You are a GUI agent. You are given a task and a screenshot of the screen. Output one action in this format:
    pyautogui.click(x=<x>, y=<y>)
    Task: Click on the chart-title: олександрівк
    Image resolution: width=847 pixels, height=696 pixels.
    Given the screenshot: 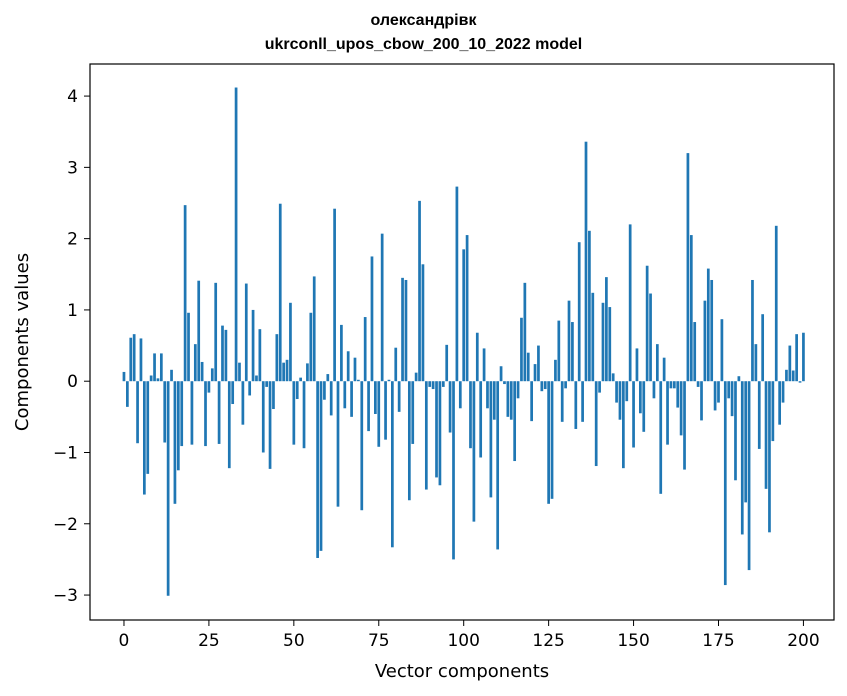 What is the action you would take?
    pyautogui.click(x=423, y=20)
    